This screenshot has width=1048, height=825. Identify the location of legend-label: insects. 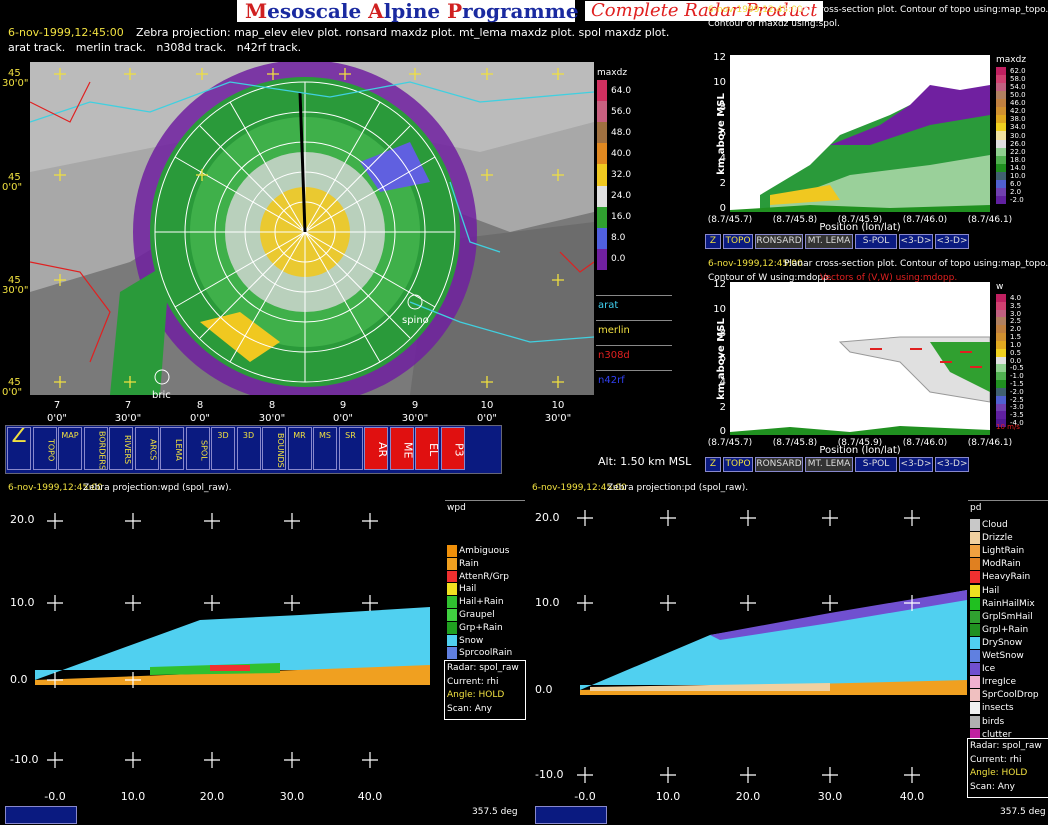
(998, 708).